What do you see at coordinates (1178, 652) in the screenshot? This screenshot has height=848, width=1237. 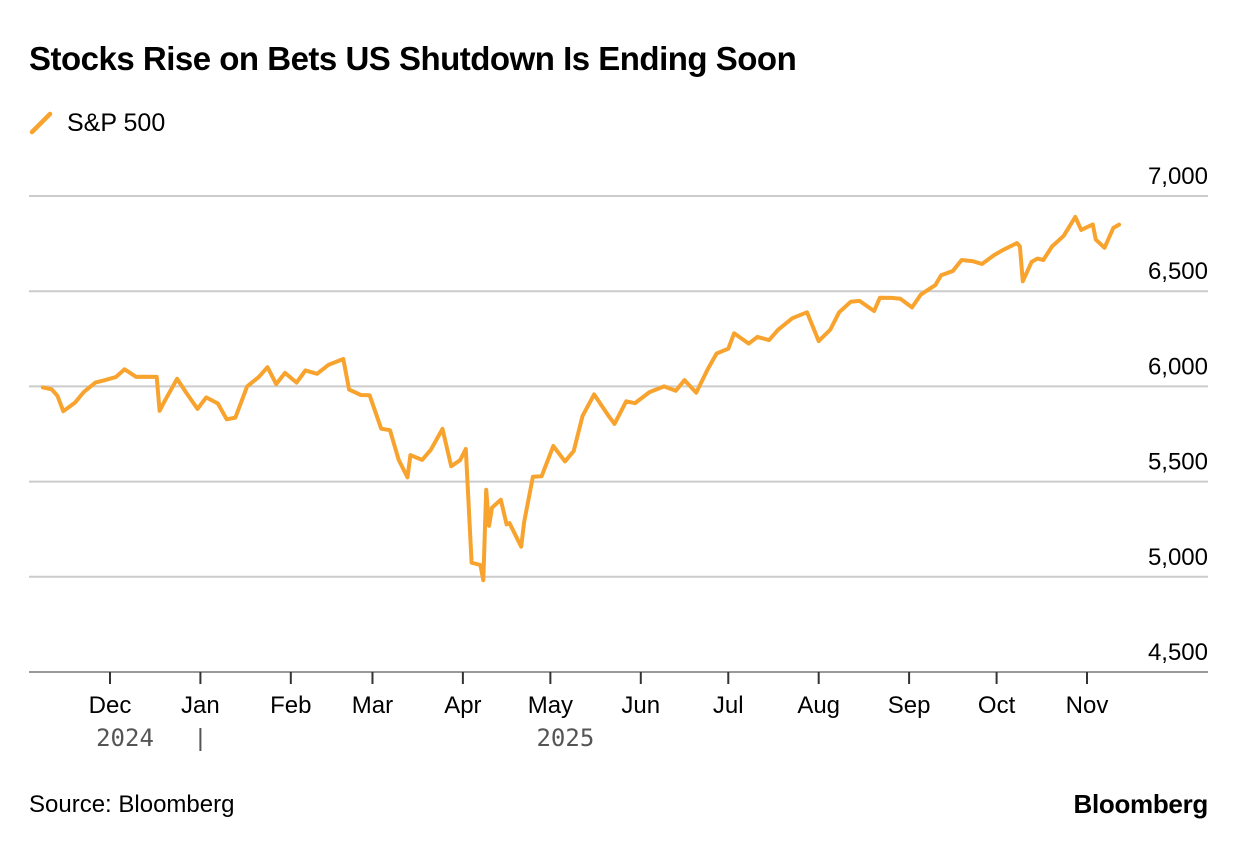 I see `y-tick-label: 4,500` at bounding box center [1178, 652].